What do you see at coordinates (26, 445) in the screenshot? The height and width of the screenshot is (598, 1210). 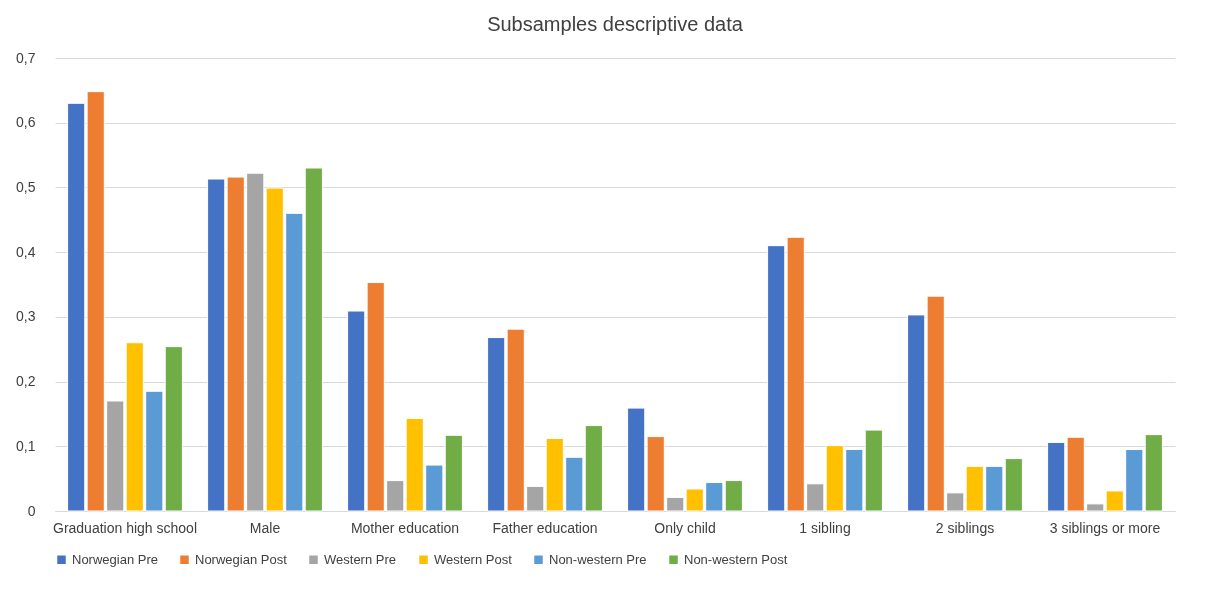 I see `y-tick-label: 0,1` at bounding box center [26, 445].